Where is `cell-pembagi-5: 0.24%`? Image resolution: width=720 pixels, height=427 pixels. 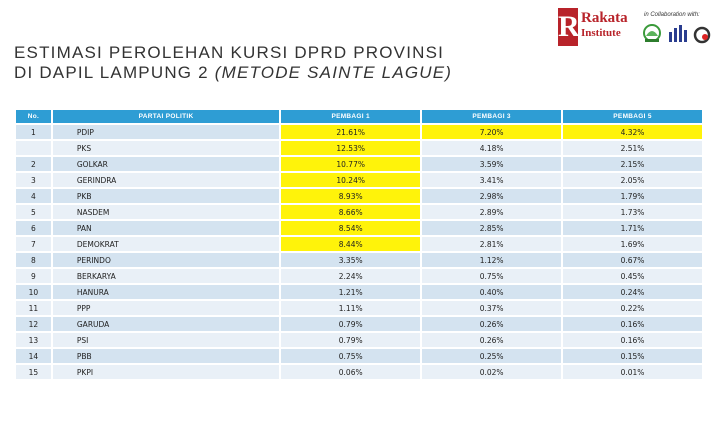
cell-pembagi-5: 0.24% is located at coordinates (632, 292).